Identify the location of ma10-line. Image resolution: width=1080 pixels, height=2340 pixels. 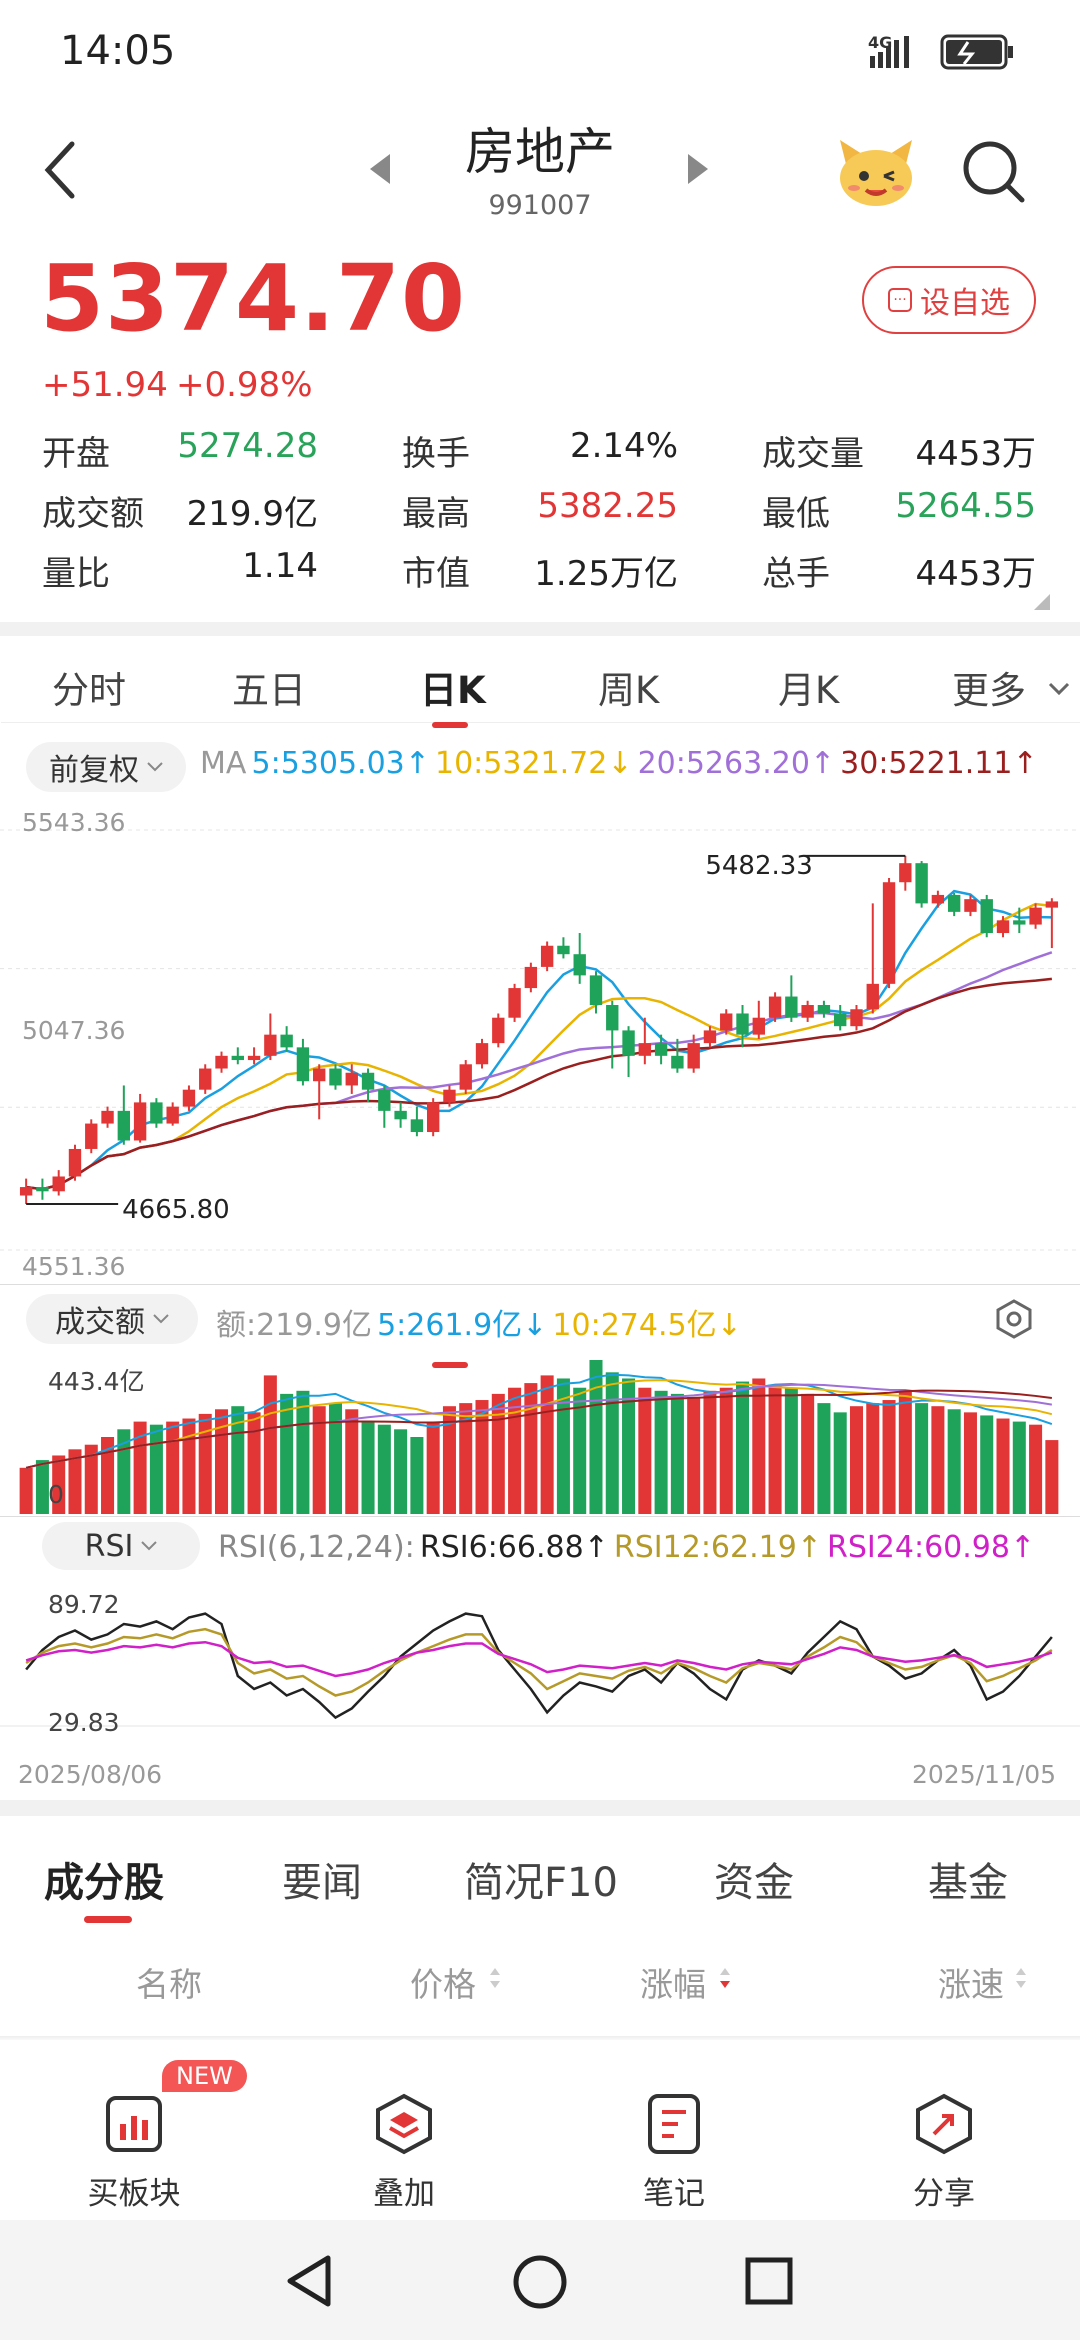
(539, 1046).